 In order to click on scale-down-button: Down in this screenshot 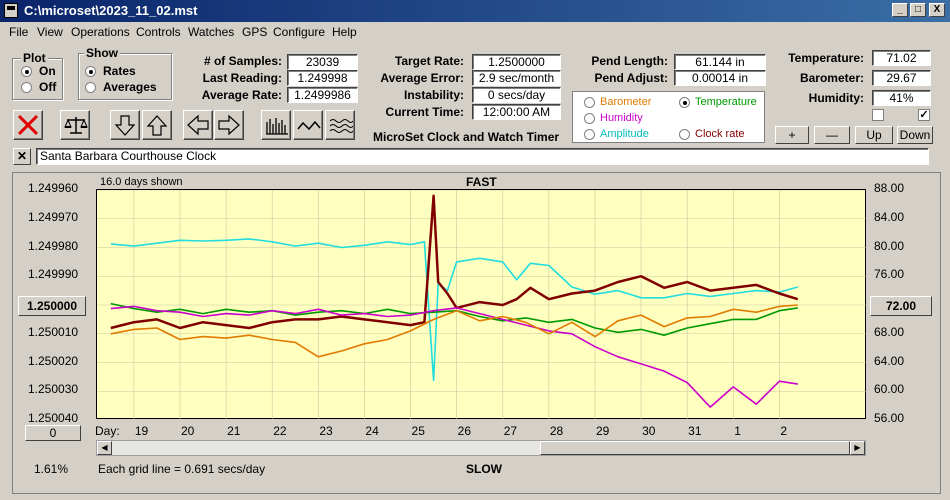, I will do `click(915, 135)`.